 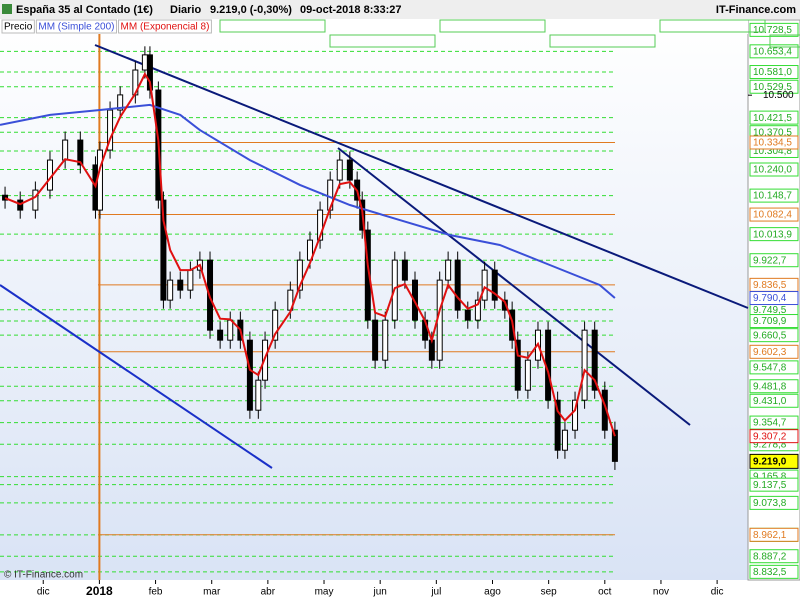 What do you see at coordinates (185, 10) in the screenshot?
I see `period: Diario` at bounding box center [185, 10].